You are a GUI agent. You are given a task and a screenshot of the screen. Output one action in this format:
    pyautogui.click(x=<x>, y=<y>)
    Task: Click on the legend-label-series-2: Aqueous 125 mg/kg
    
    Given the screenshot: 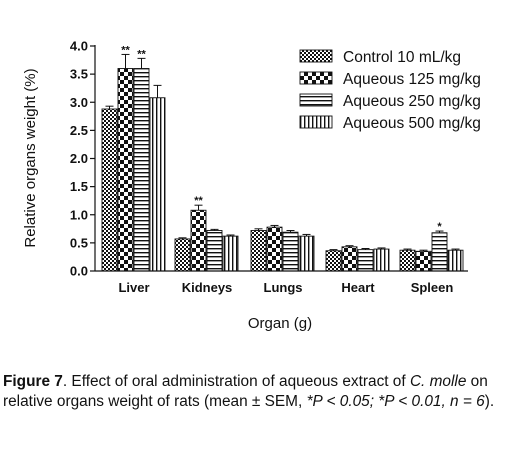 What is the action you would take?
    pyautogui.click(x=412, y=79)
    